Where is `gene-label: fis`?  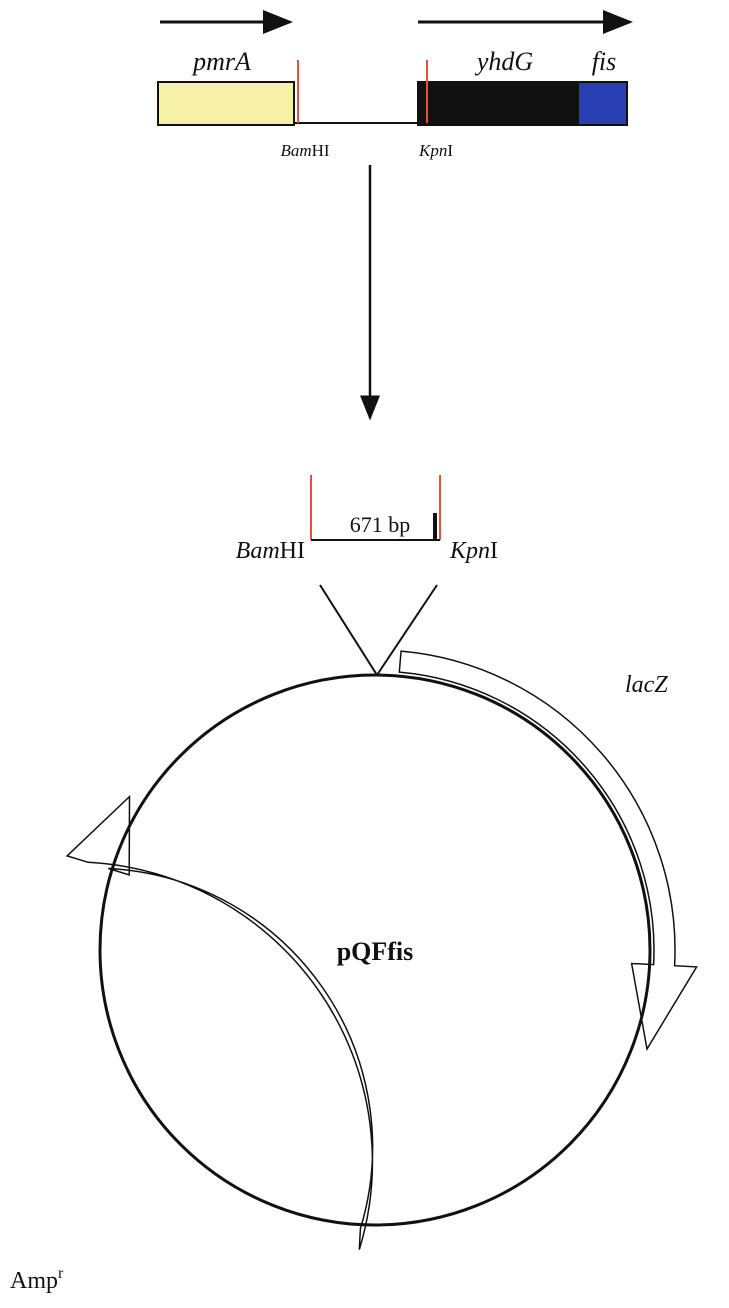
gene-label: fis is located at coordinates (604, 61).